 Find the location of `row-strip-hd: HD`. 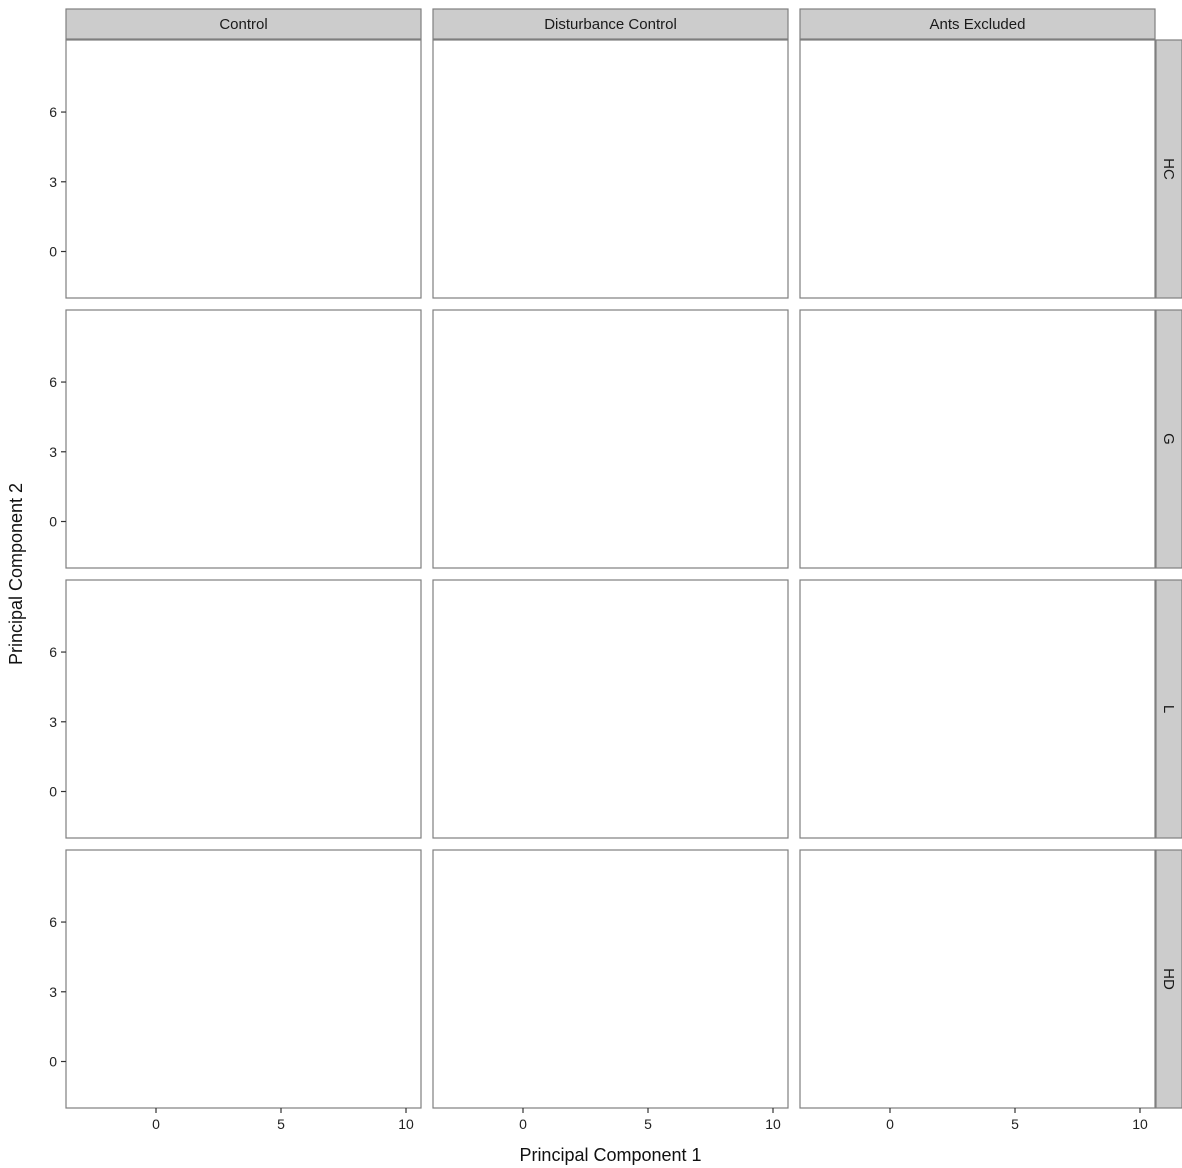

row-strip-hd: HD is located at coordinates (1168, 979).